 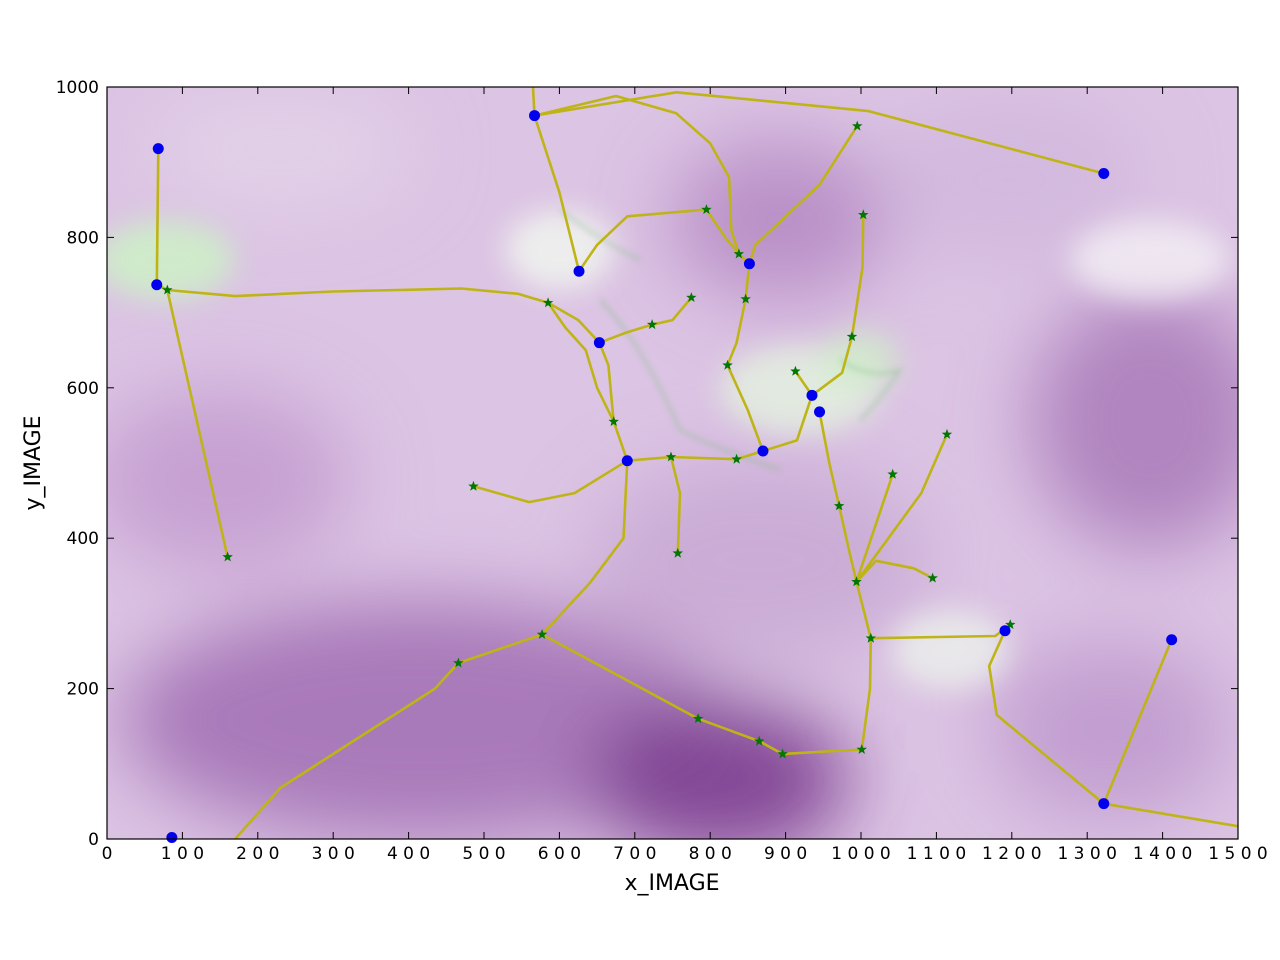 I want to click on x-tick-label-8: 8 0 0, so click(x=710, y=854).